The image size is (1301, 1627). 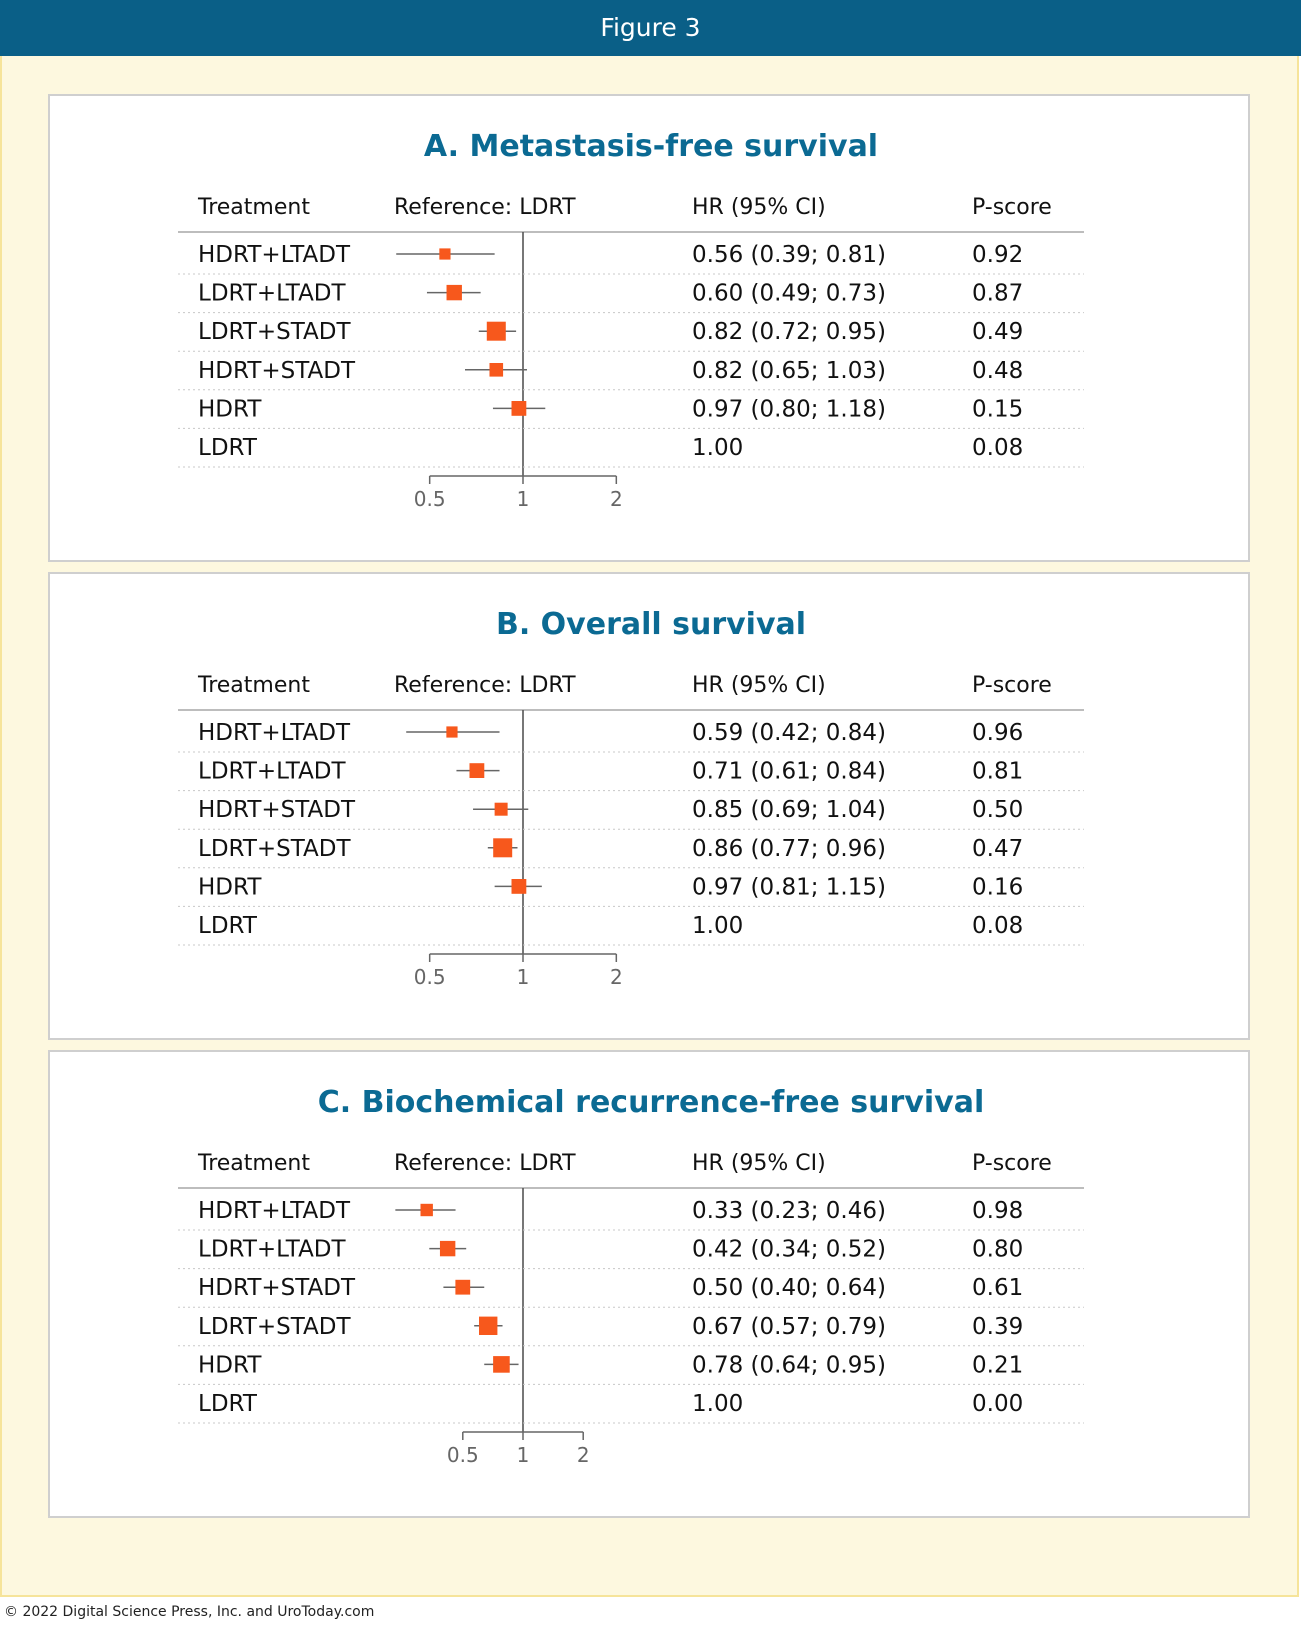 I want to click on pscore-value-ldrt-stadt: 0.49, so click(x=997, y=332).